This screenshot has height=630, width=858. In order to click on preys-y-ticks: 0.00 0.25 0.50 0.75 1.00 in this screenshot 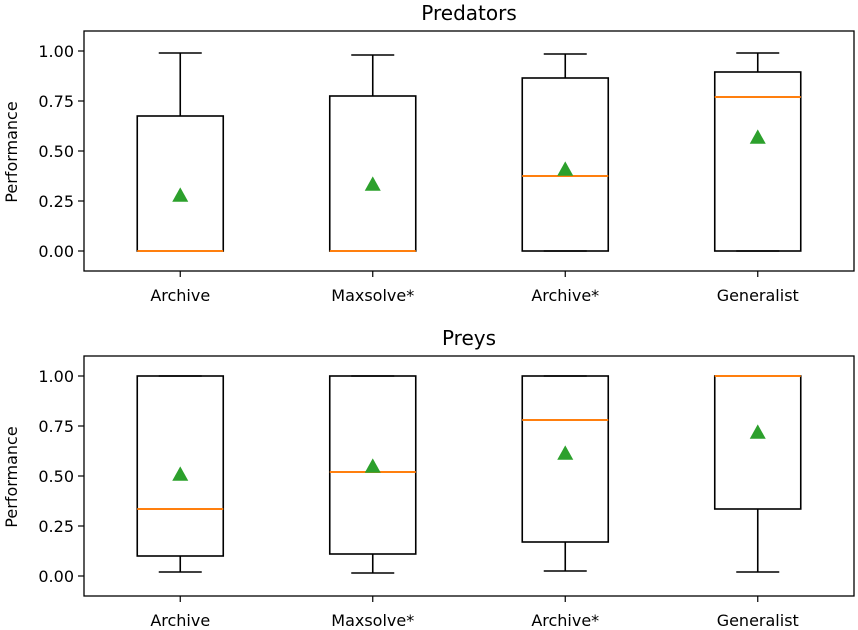, I will do `click(61, 476)`.